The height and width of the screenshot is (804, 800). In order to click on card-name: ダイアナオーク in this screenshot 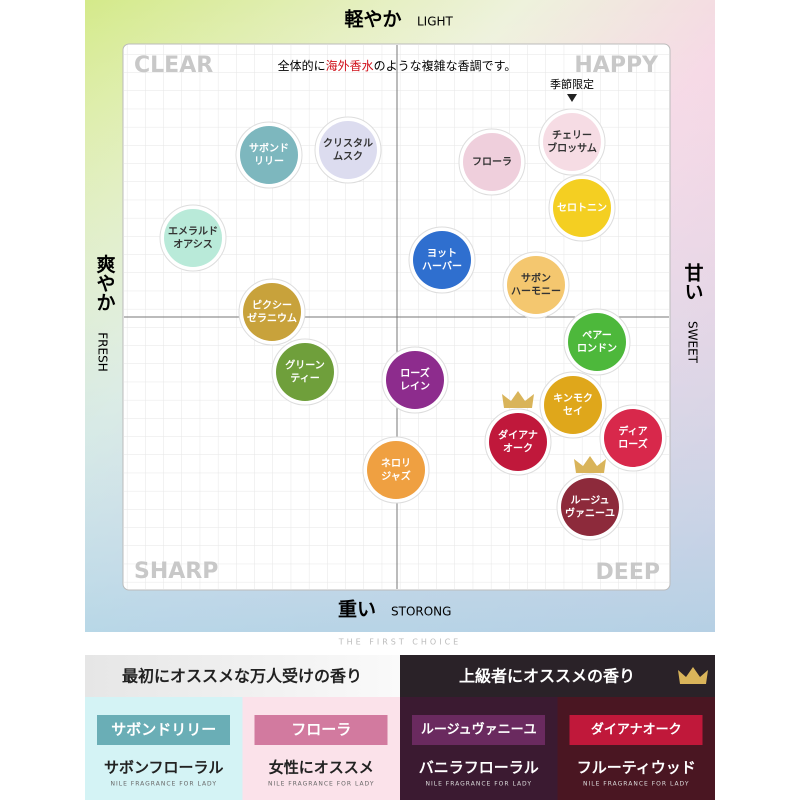, I will do `click(636, 730)`.